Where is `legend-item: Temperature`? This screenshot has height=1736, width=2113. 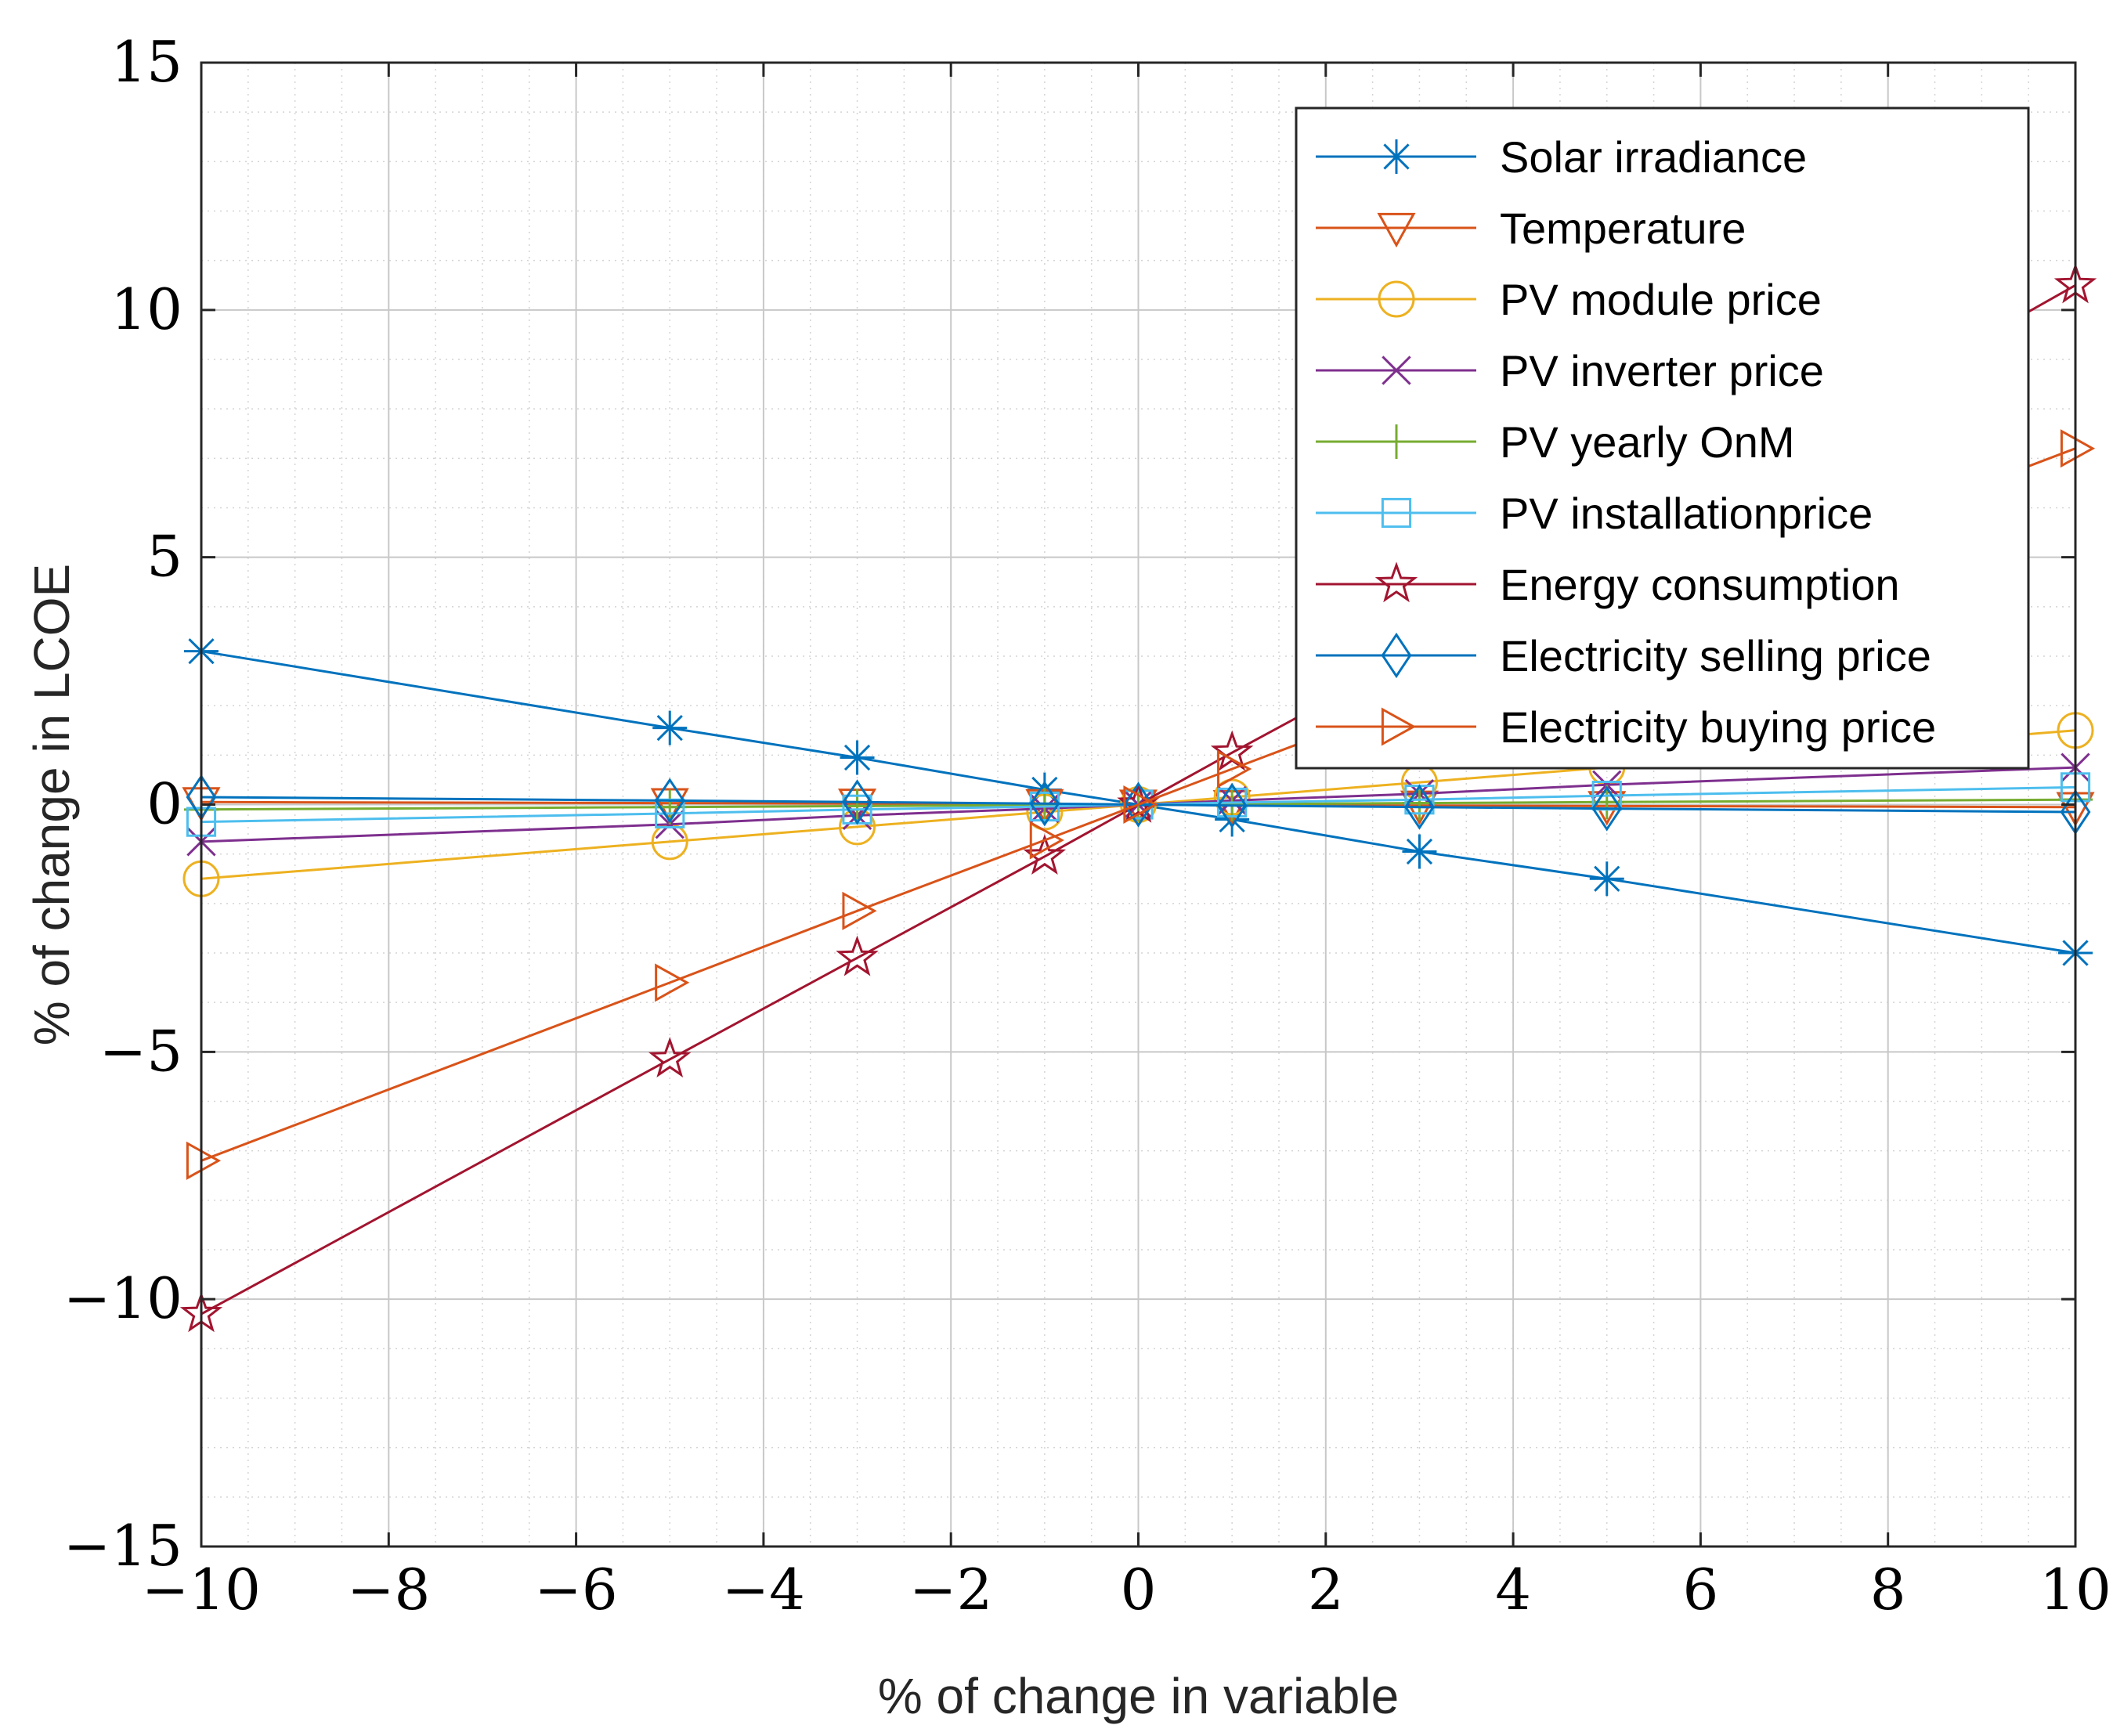 legend-item: Temperature is located at coordinates (1531, 228).